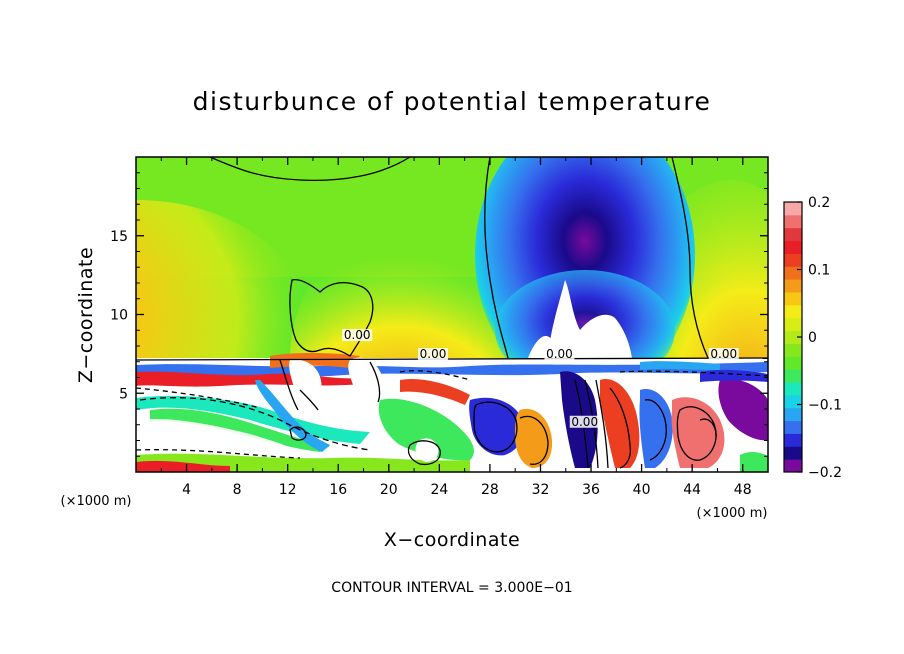  I want to click on colorbar: 0.2 0.1 0 −0.1 −0.2, so click(812, 338).